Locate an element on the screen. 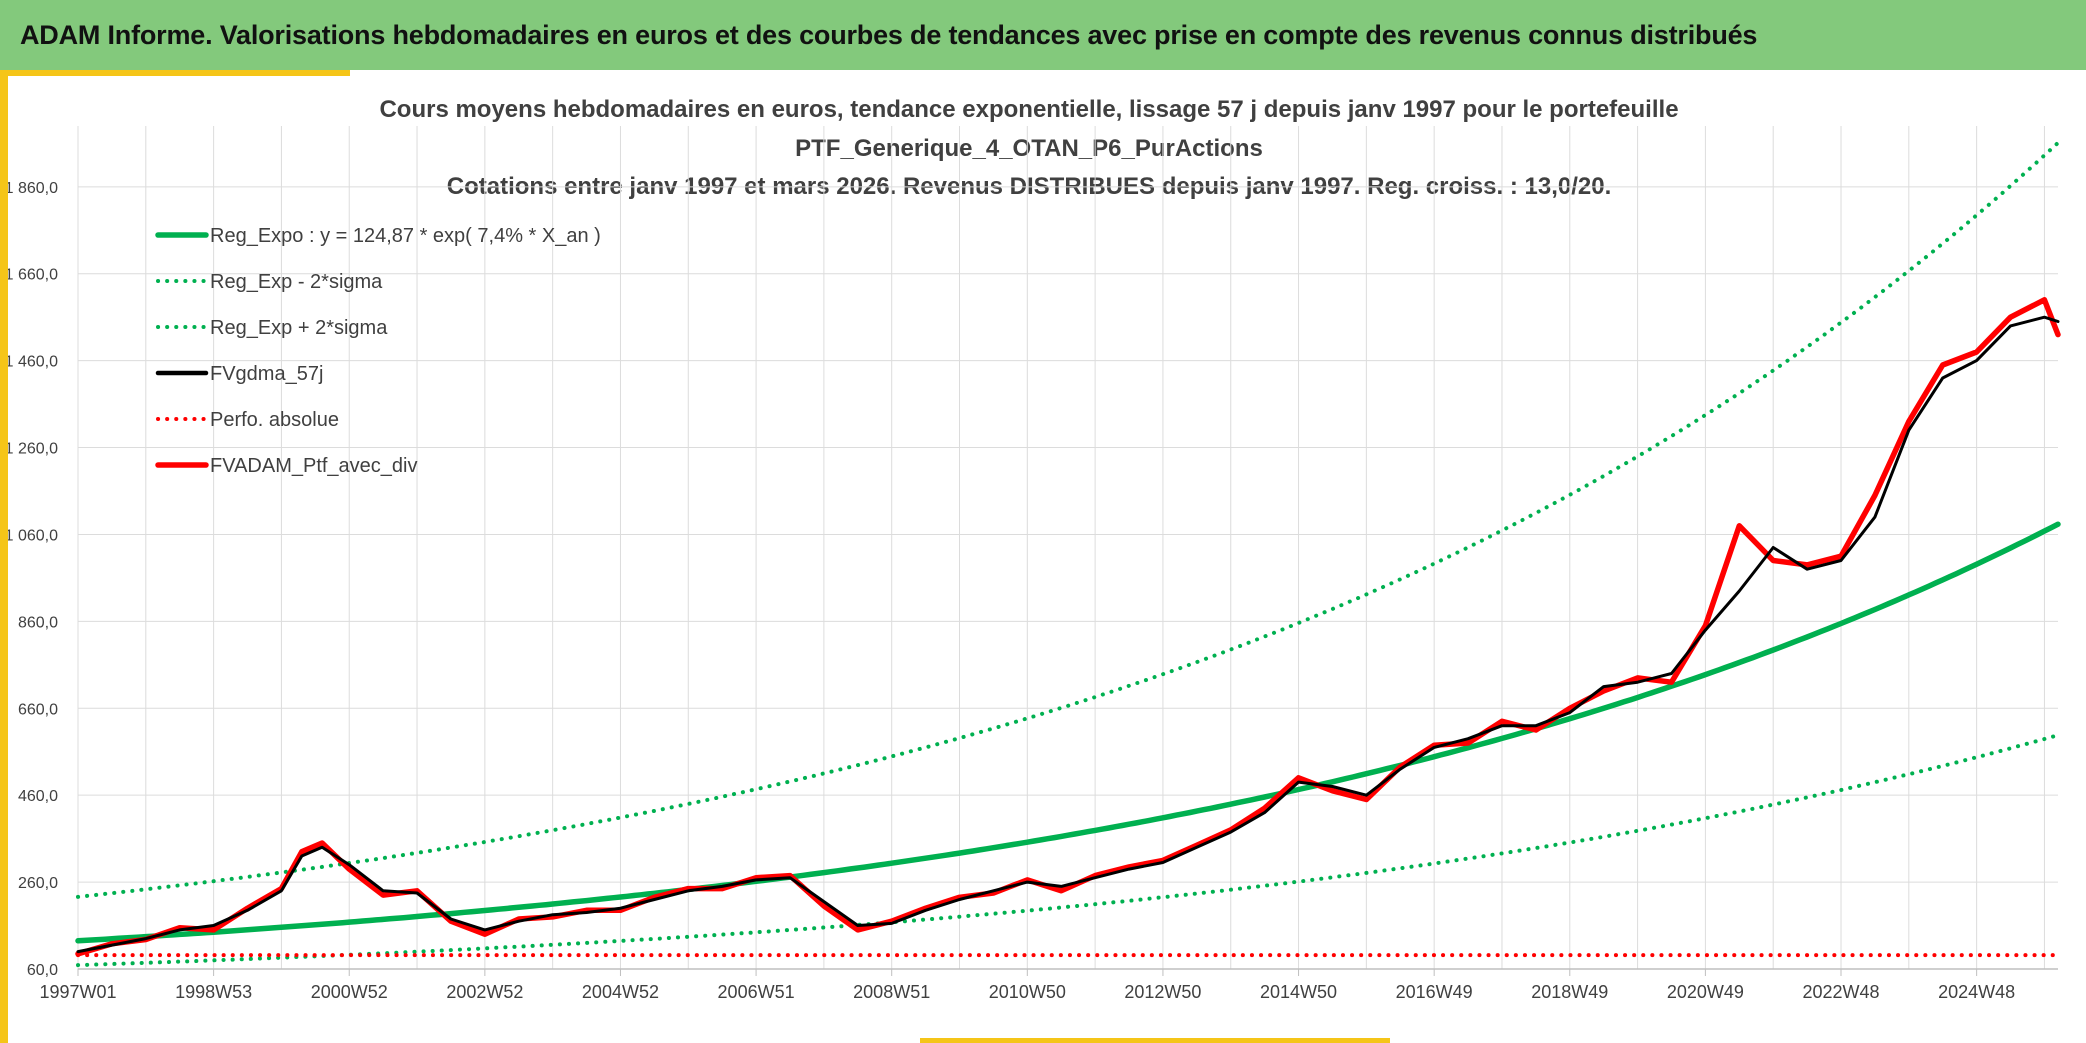  legend-label: FVADAM_Ptf_avec_div is located at coordinates (314, 466).